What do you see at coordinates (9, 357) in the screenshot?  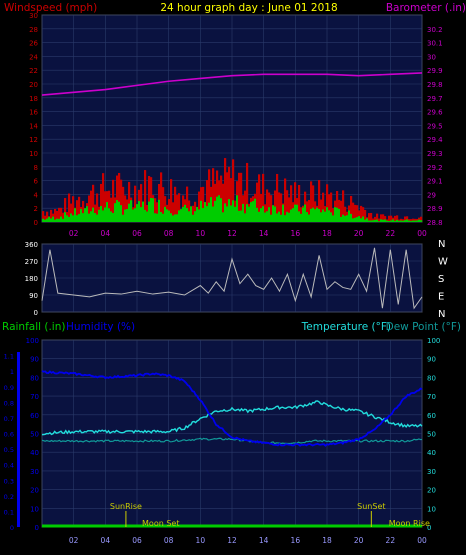 I see `rain-tick-label: 1.1` at bounding box center [9, 357].